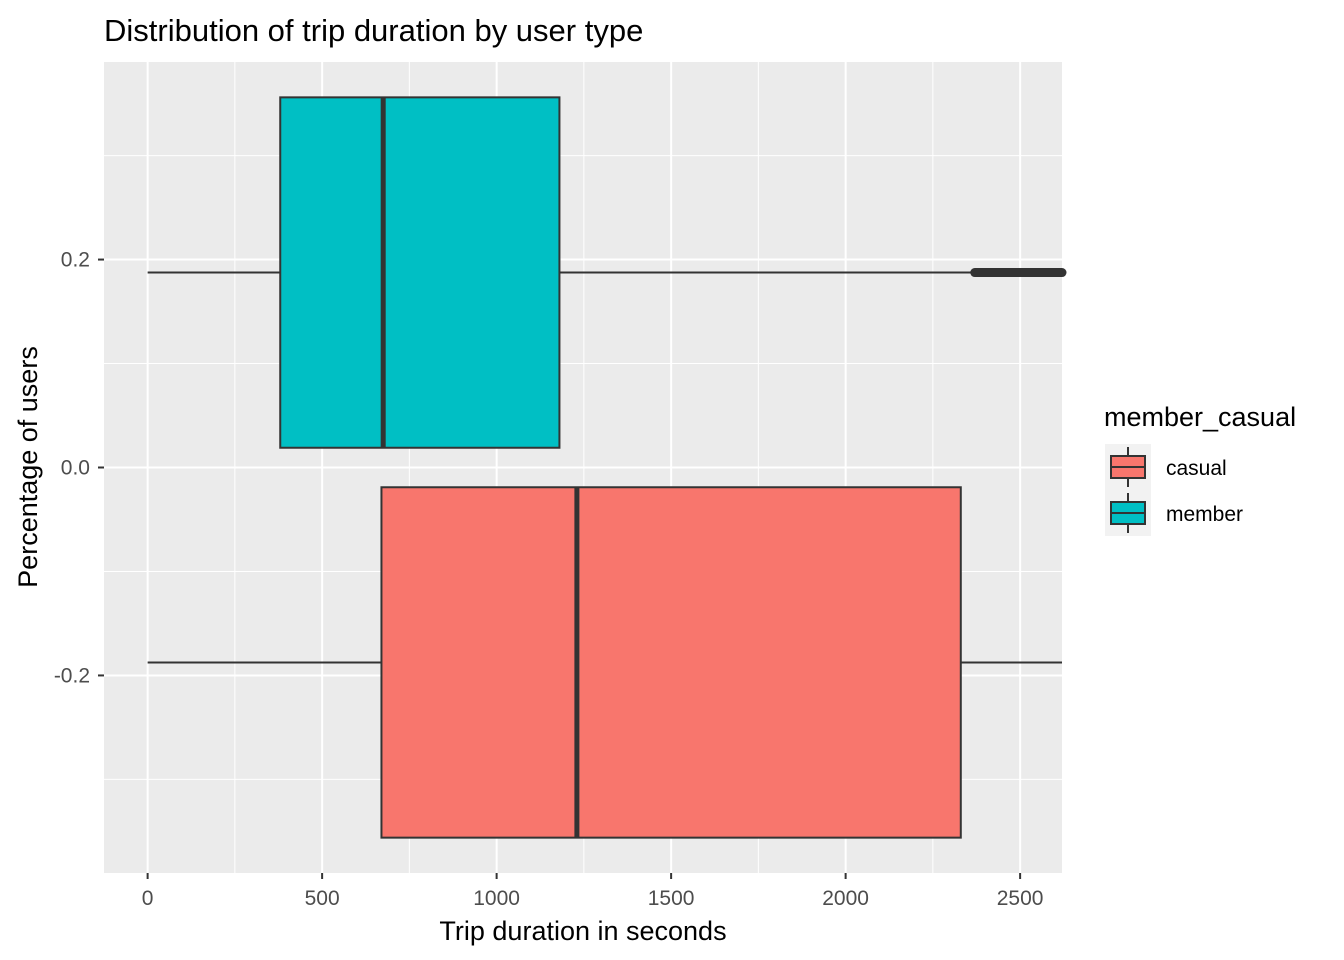 The width and height of the screenshot is (1344, 960). Describe the element at coordinates (593, 891) in the screenshot. I see `x-axis: 0 500 1000 1500 2000 2500` at that location.